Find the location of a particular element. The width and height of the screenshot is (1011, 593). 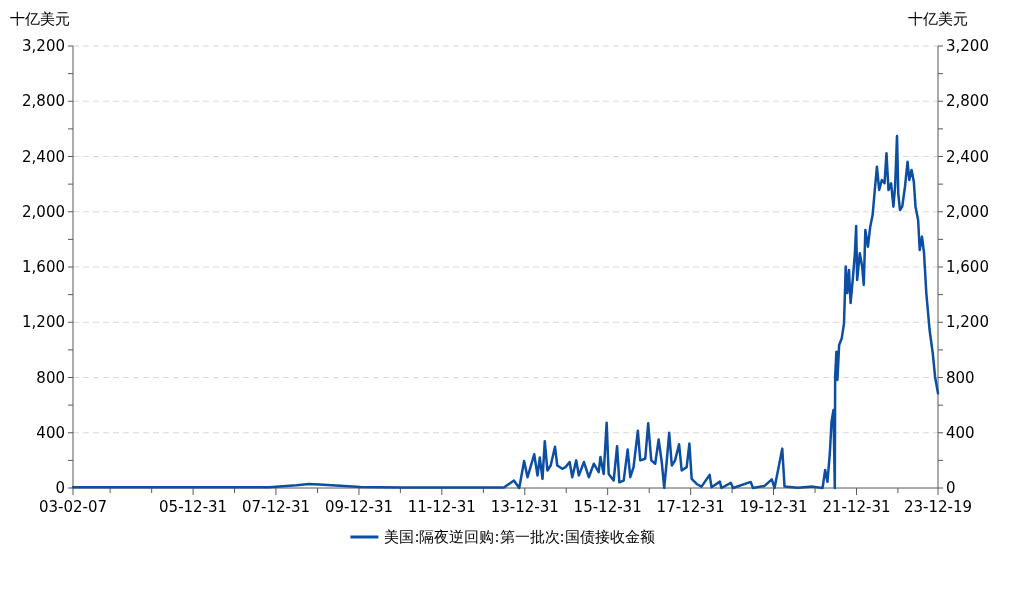

y-tick-label: 0 is located at coordinates (60, 488).